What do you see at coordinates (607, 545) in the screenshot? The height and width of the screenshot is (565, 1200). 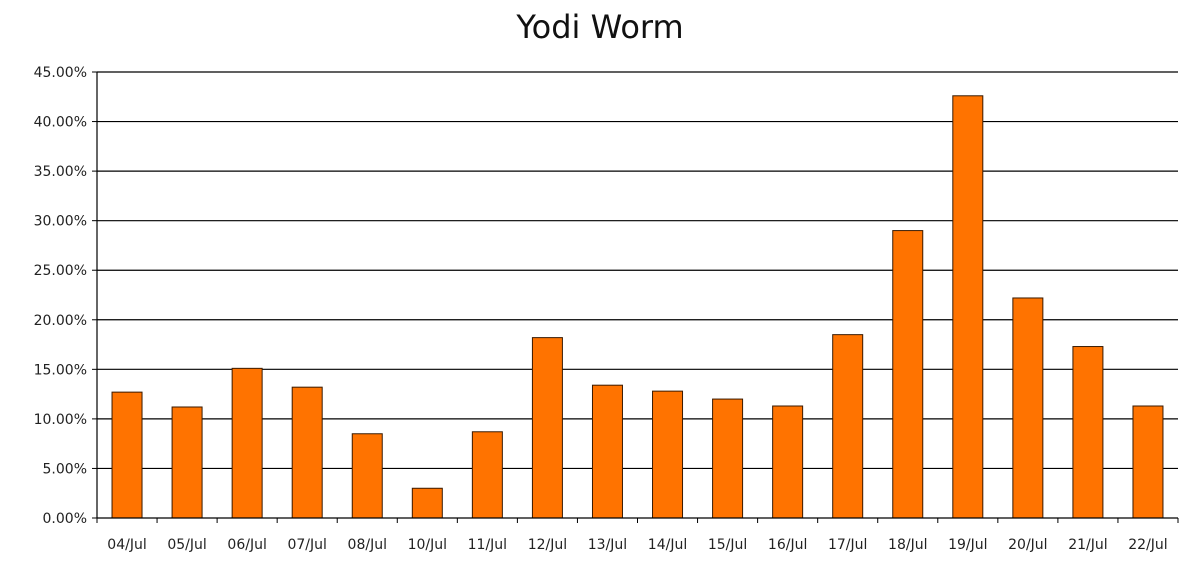 I see `x-tick-label: 13/Jul` at bounding box center [607, 545].